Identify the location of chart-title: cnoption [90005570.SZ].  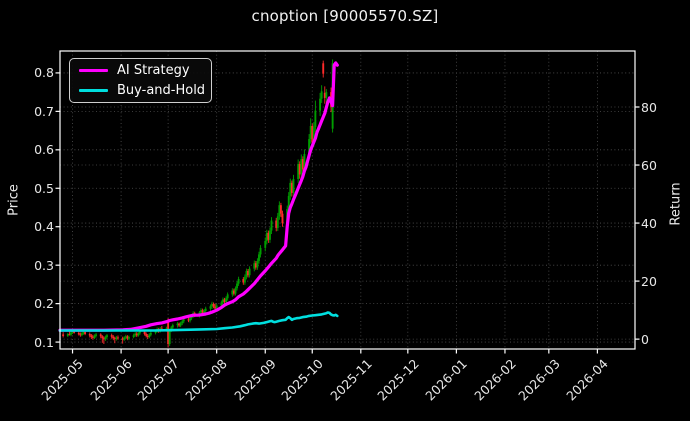
(345, 16).